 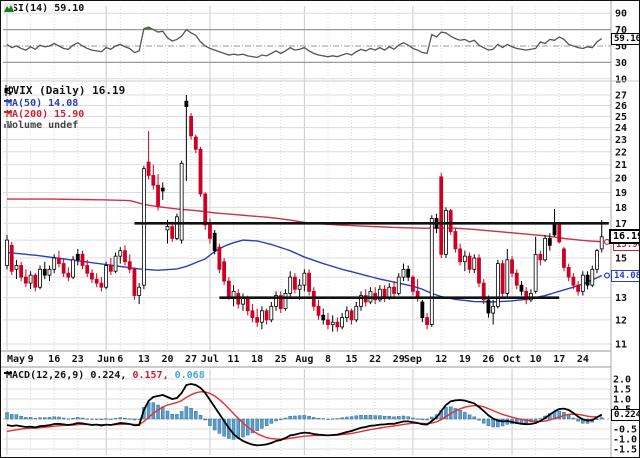 I want to click on x-axis-tick-label: Sep, so click(x=413, y=359).